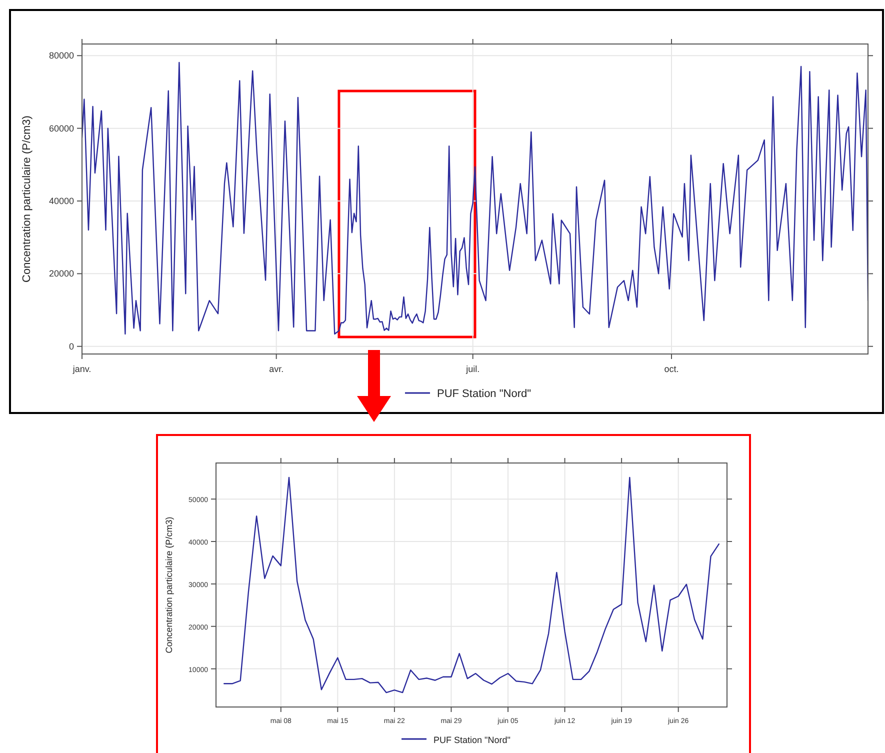  What do you see at coordinates (276, 369) in the screenshot?
I see `x-tick-label: avr.` at bounding box center [276, 369].